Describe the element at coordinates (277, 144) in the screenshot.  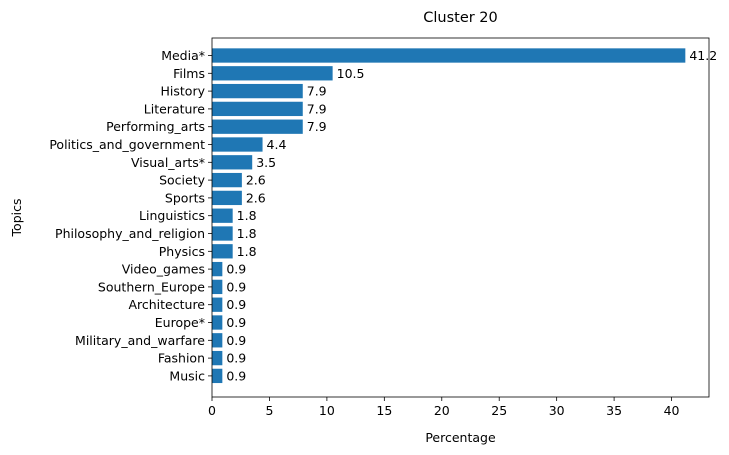
I see `bar-value-label: 4.4` at that location.